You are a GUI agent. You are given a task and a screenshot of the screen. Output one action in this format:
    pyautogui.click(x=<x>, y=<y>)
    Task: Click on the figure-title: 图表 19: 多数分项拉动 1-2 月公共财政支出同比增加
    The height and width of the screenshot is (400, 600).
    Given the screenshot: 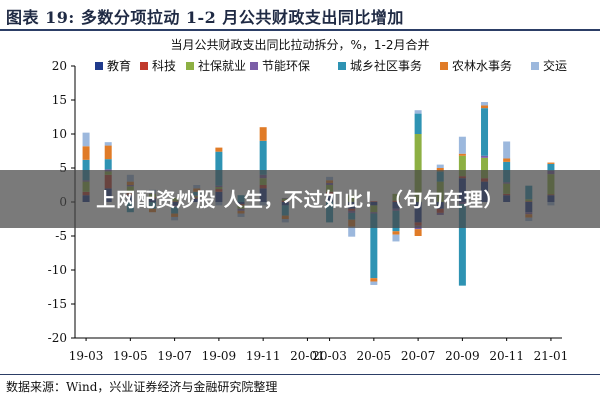 What is the action you would take?
    pyautogui.click(x=205, y=17)
    